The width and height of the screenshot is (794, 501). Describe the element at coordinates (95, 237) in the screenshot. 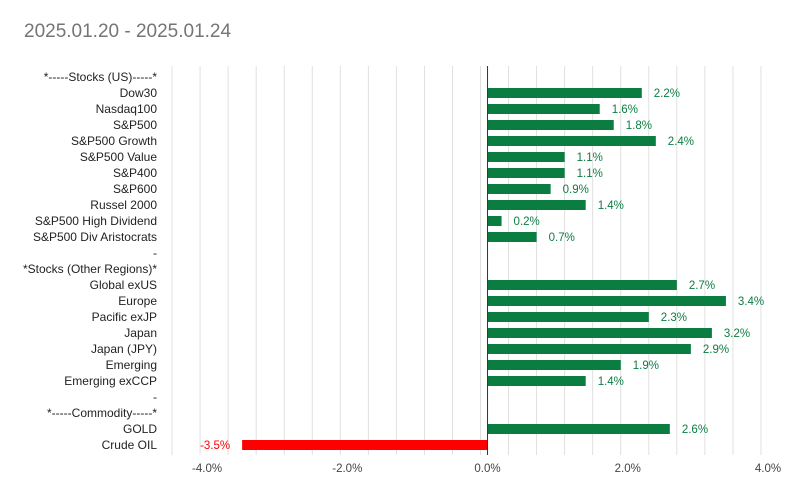

I see `category-label: S&P500 Div Aristocrats` at that location.